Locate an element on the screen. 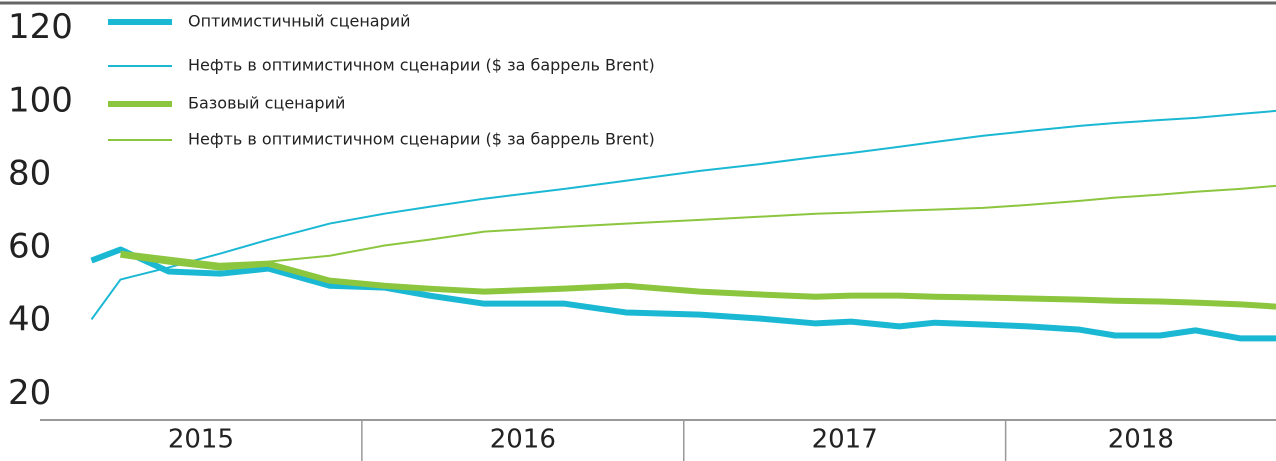 This screenshot has height=461, width=1276. x-tick-label: 2016 is located at coordinates (523, 440).